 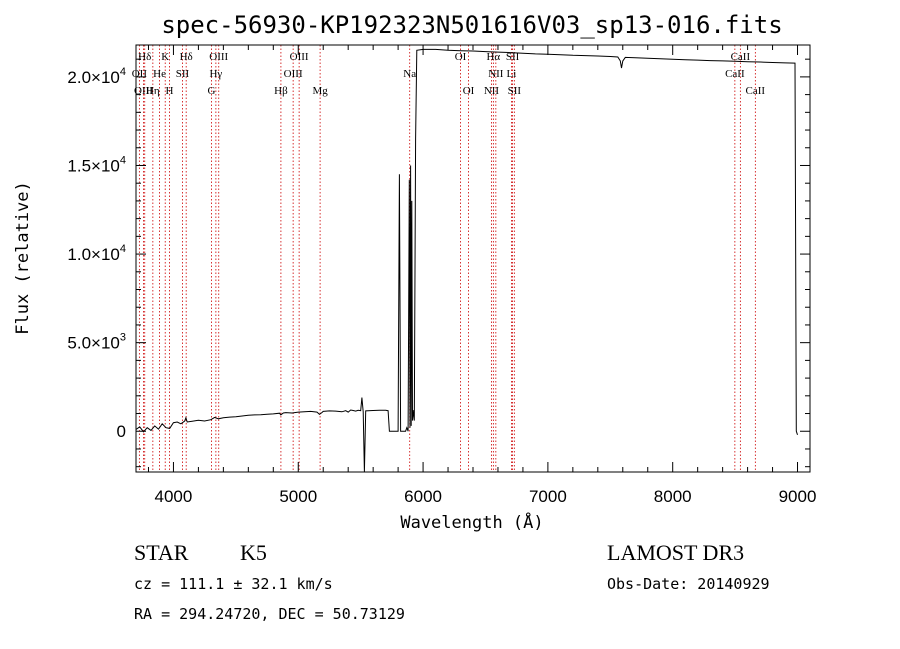 What do you see at coordinates (281, 91) in the screenshot?
I see `line-label: Hβ` at bounding box center [281, 91].